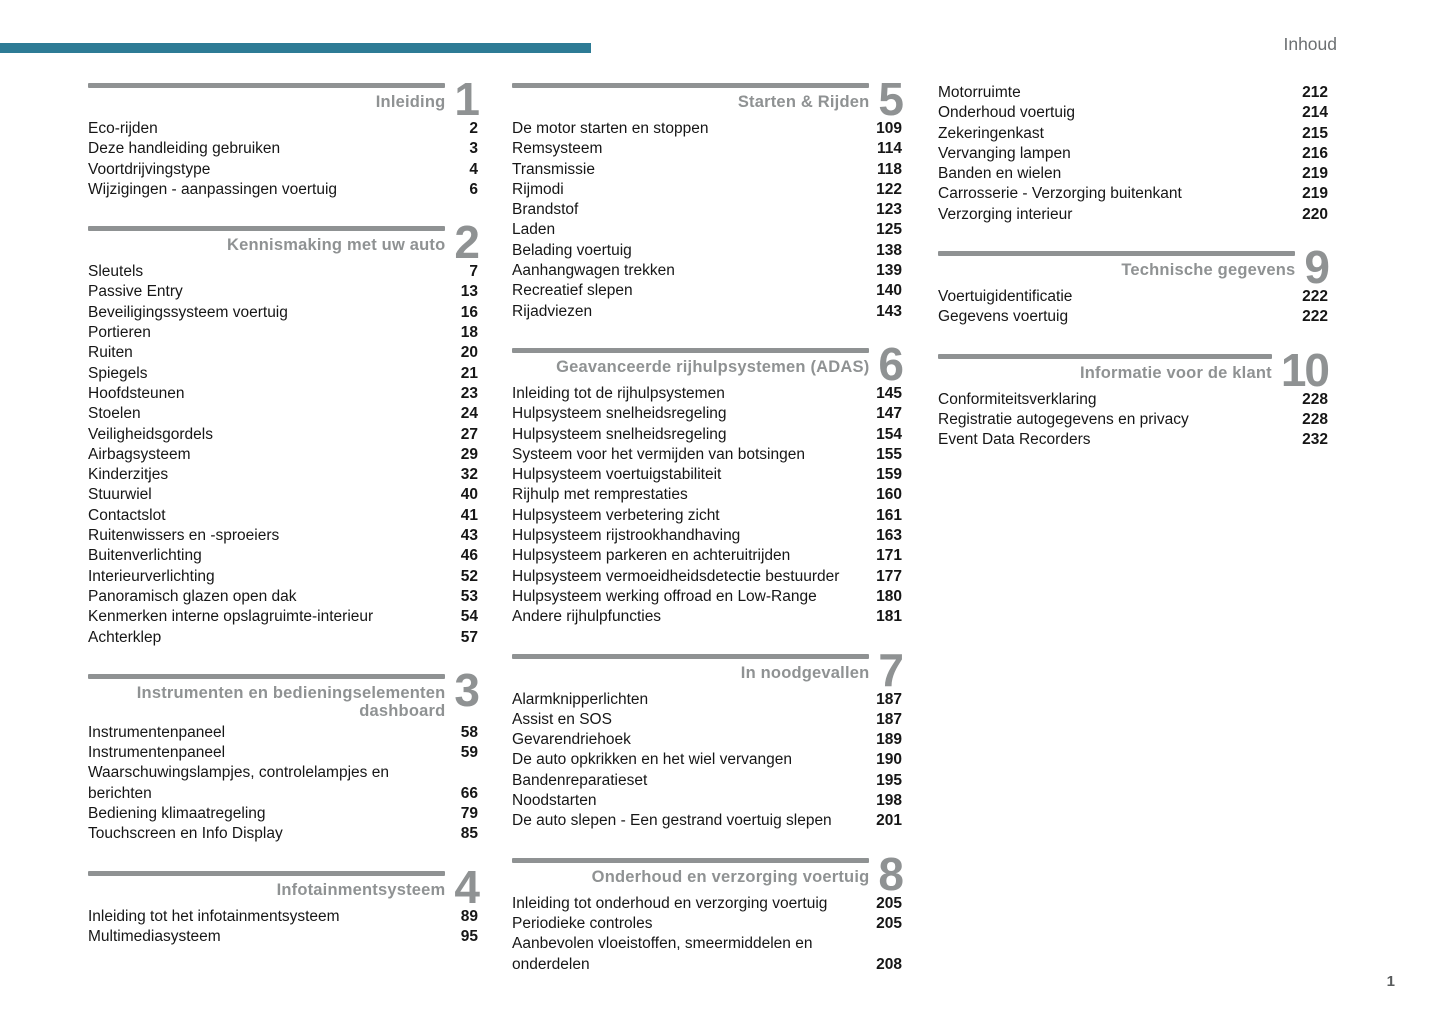 The height and width of the screenshot is (1018, 1445). I want to click on toc-entry: Sleutels 7, so click(283, 272).